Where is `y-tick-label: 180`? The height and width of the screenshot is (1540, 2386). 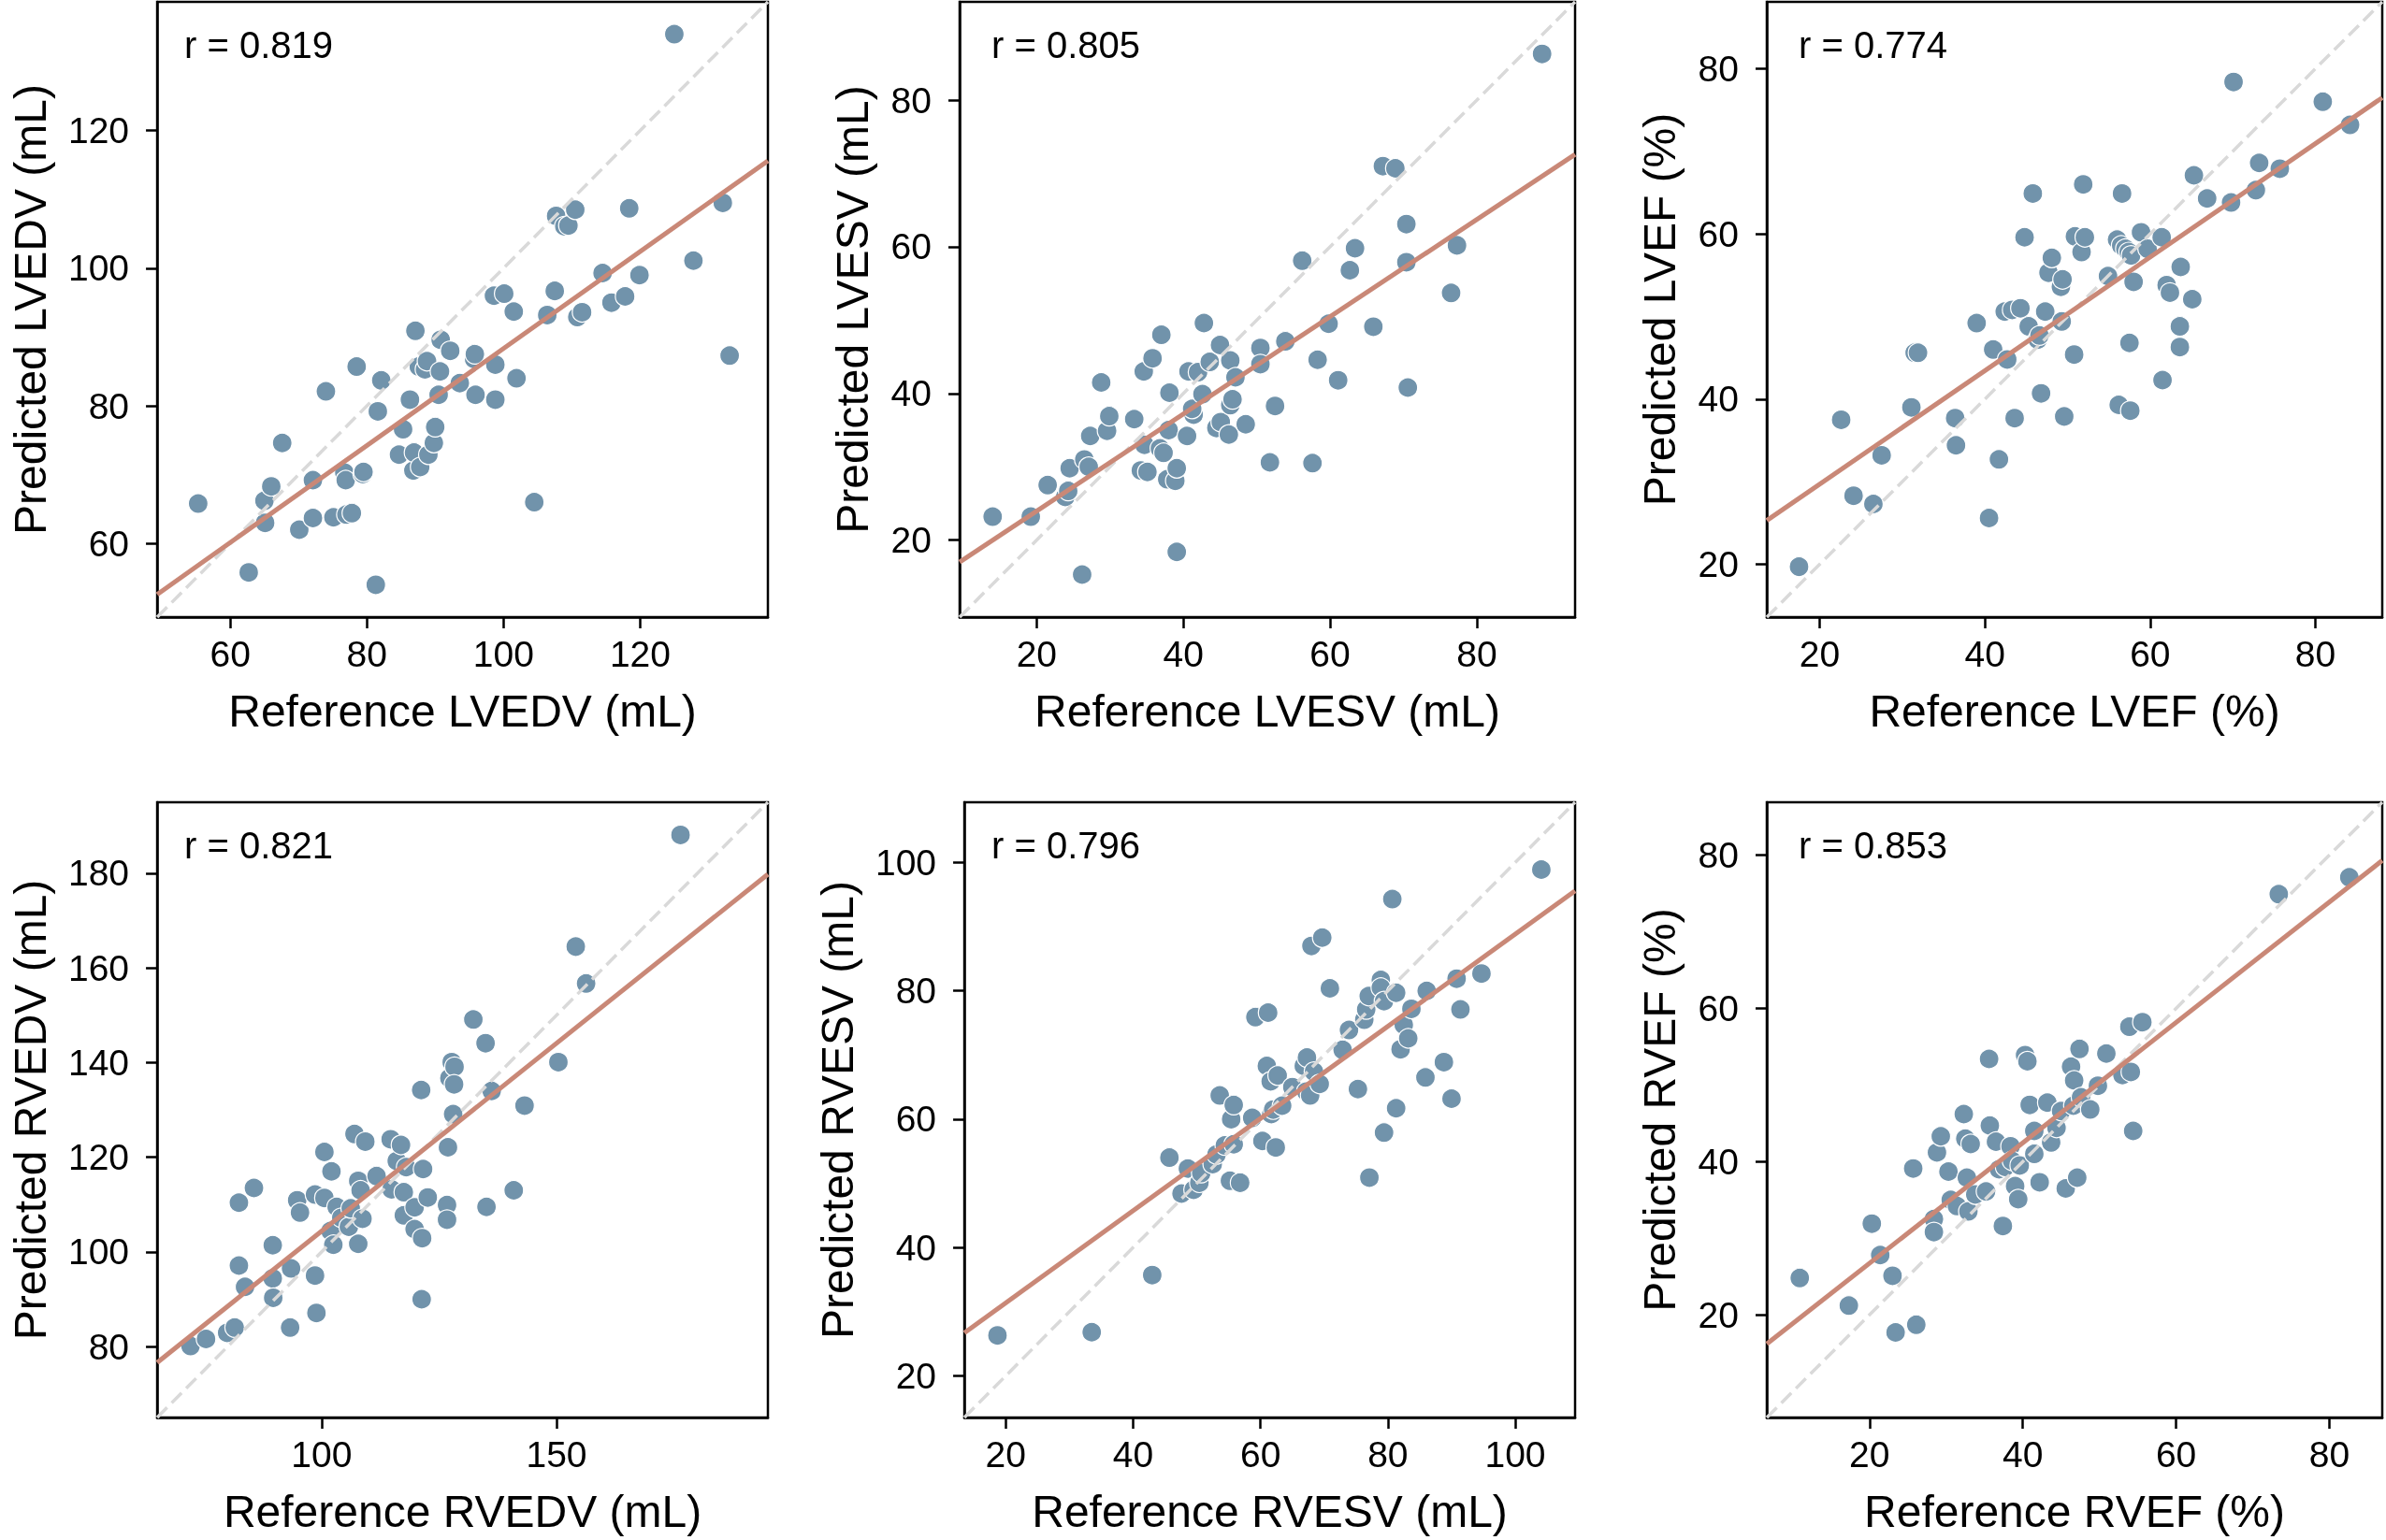 y-tick-label: 180 is located at coordinates (98, 873).